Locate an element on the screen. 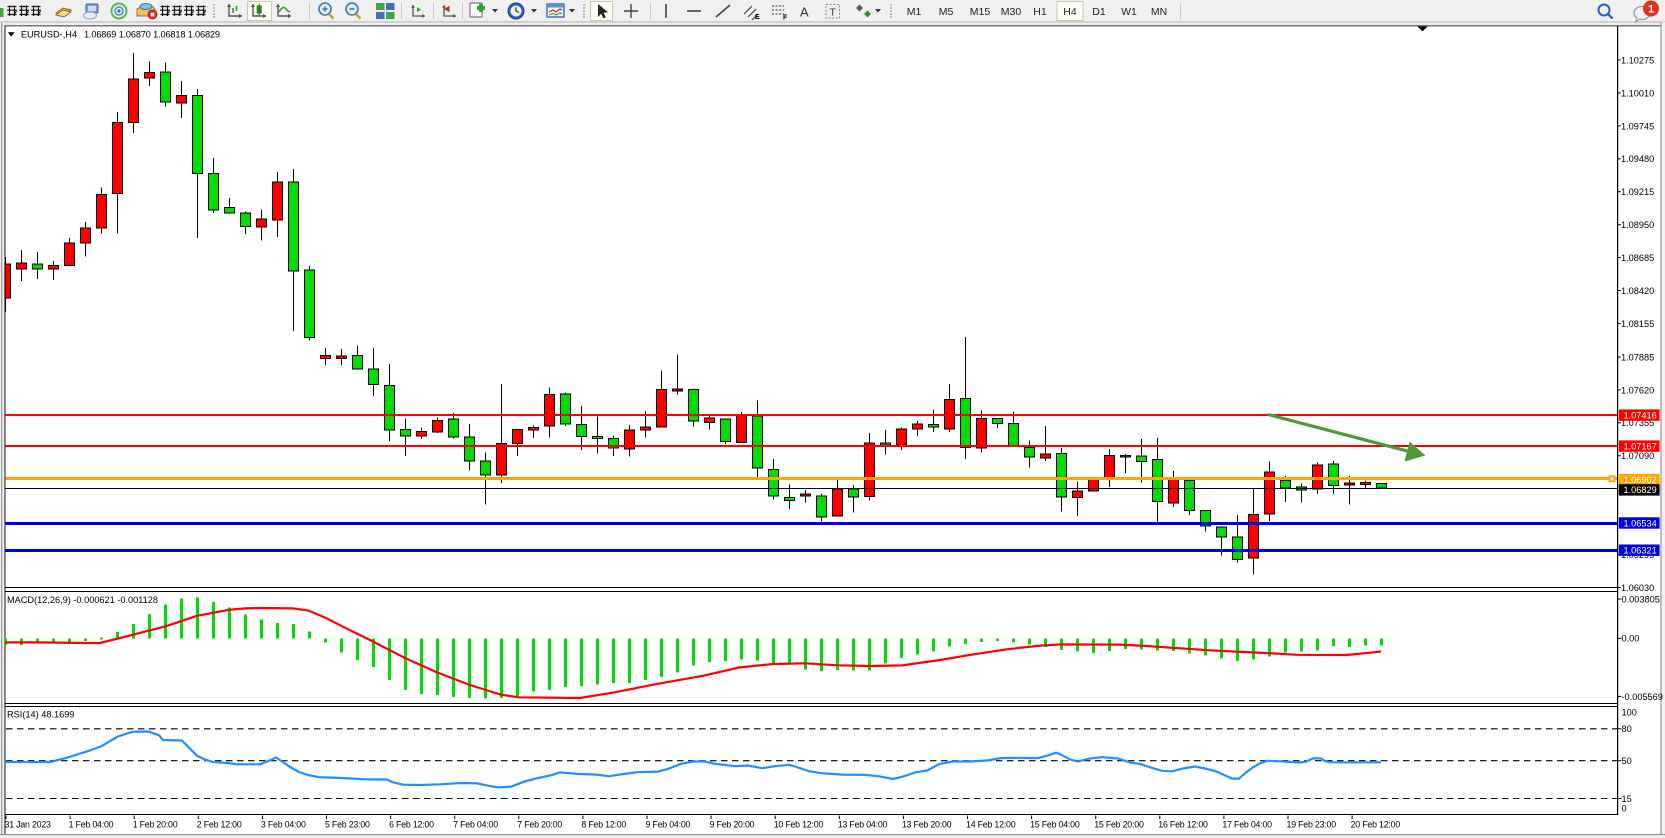 This screenshot has width=1665, height=838. svg-text: 1 Feb 04:00 is located at coordinates (91, 824).